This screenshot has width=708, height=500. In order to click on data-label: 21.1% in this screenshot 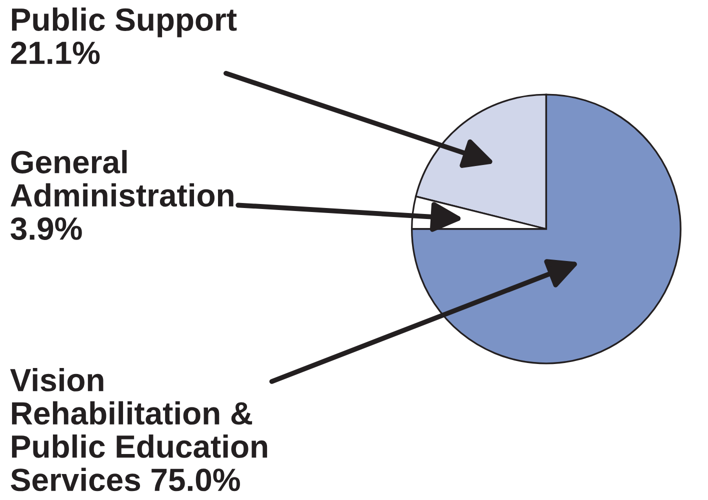, I will do `click(55, 53)`.